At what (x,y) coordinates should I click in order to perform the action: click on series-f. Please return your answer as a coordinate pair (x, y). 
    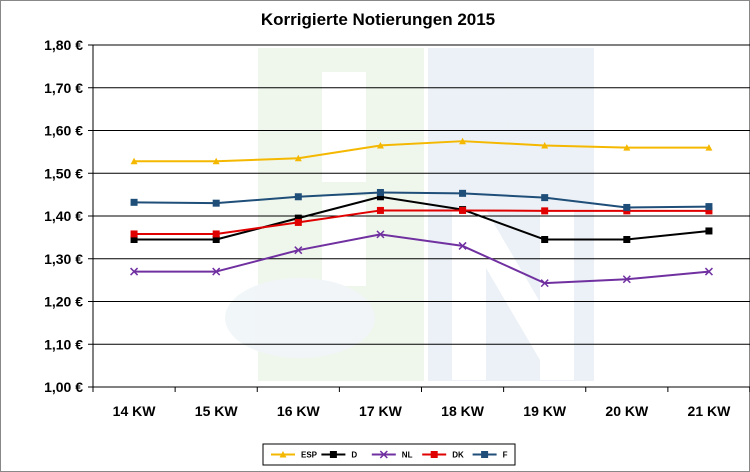
    Looking at the image, I should click on (421, 199).